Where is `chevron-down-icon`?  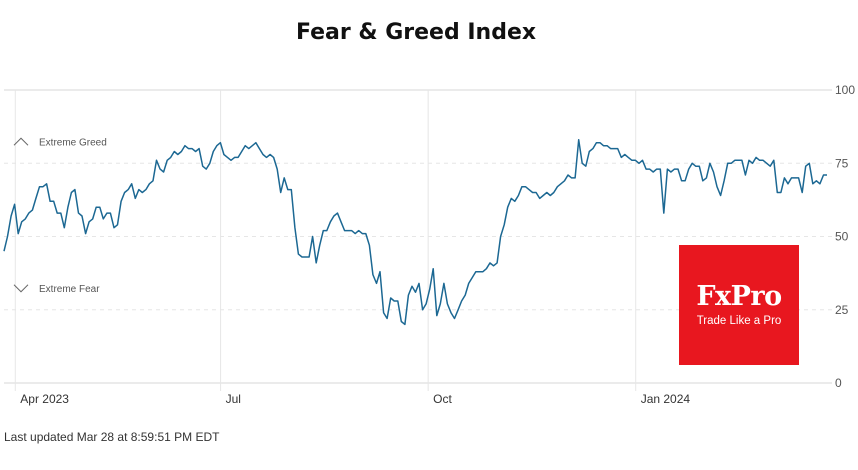
chevron-down-icon is located at coordinates (21, 288).